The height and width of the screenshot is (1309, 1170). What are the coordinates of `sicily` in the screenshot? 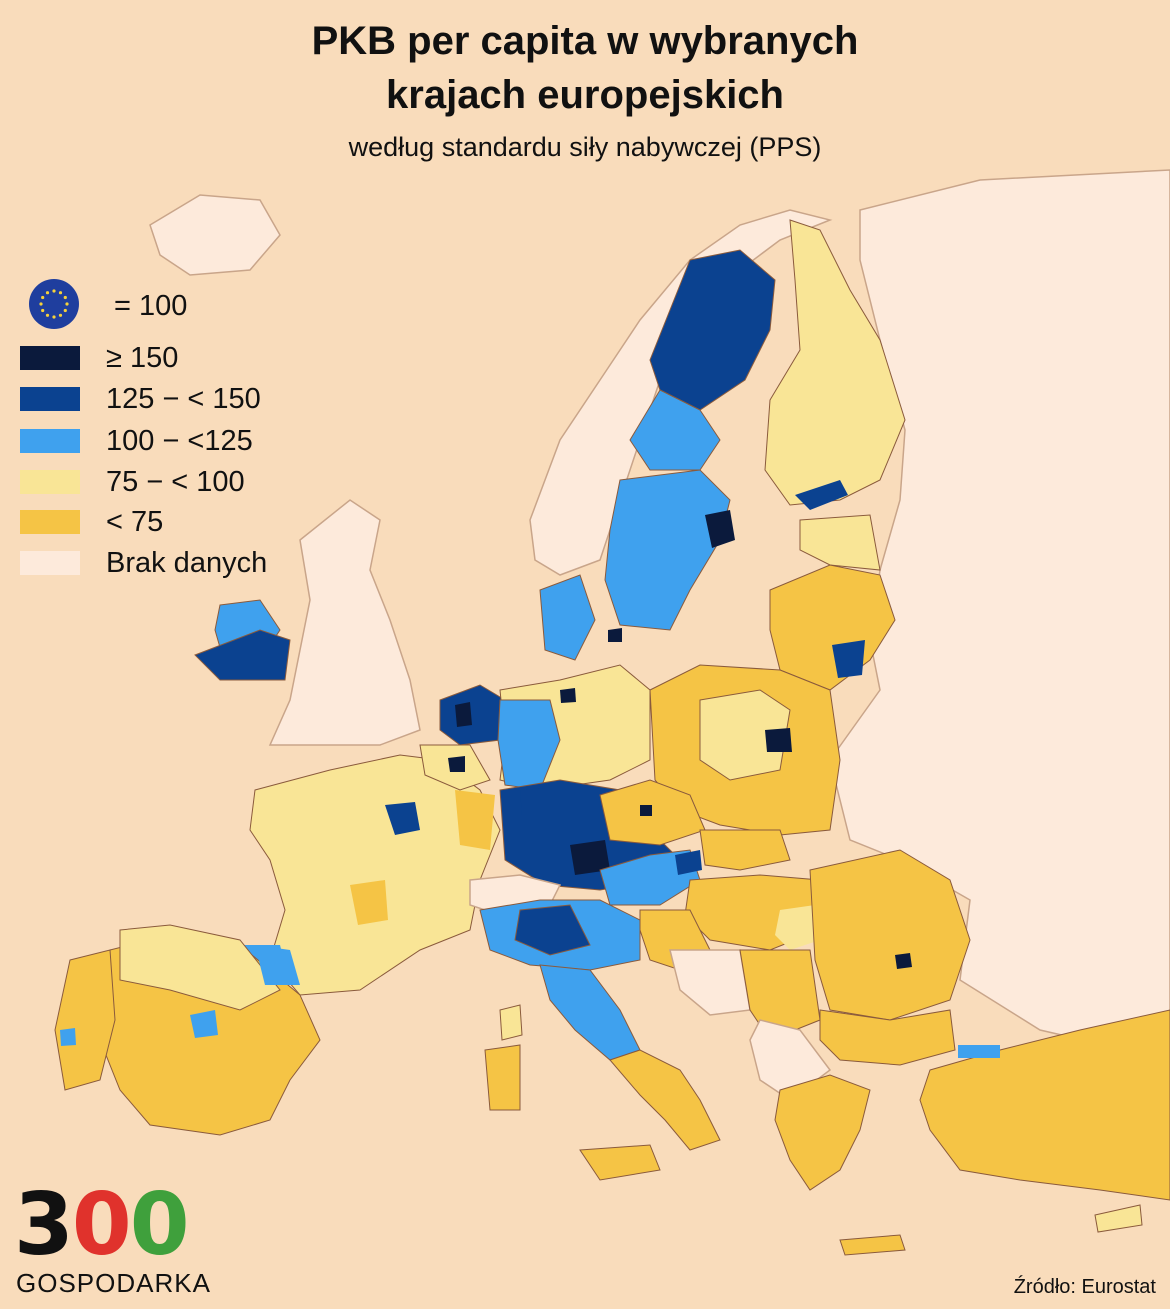 It's located at (620, 1162).